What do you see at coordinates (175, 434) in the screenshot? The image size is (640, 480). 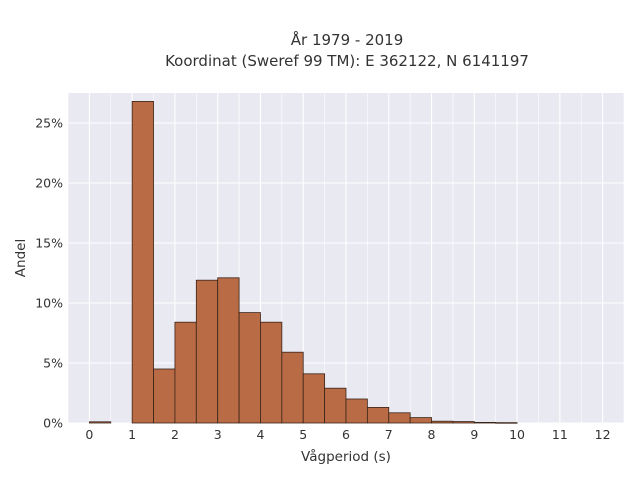 I see `x-tick-label: 2` at bounding box center [175, 434].